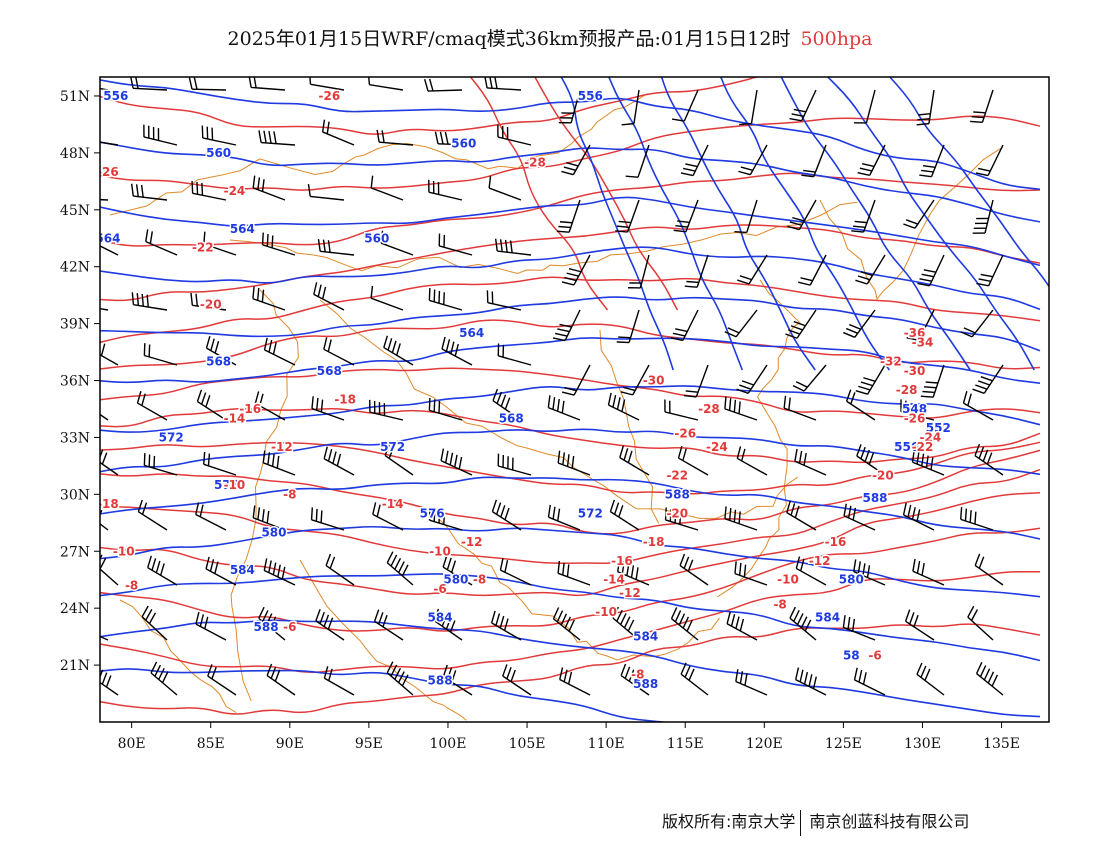 This screenshot has width=1100, height=850. I want to click on x-tick-label: 105E, so click(527, 744).